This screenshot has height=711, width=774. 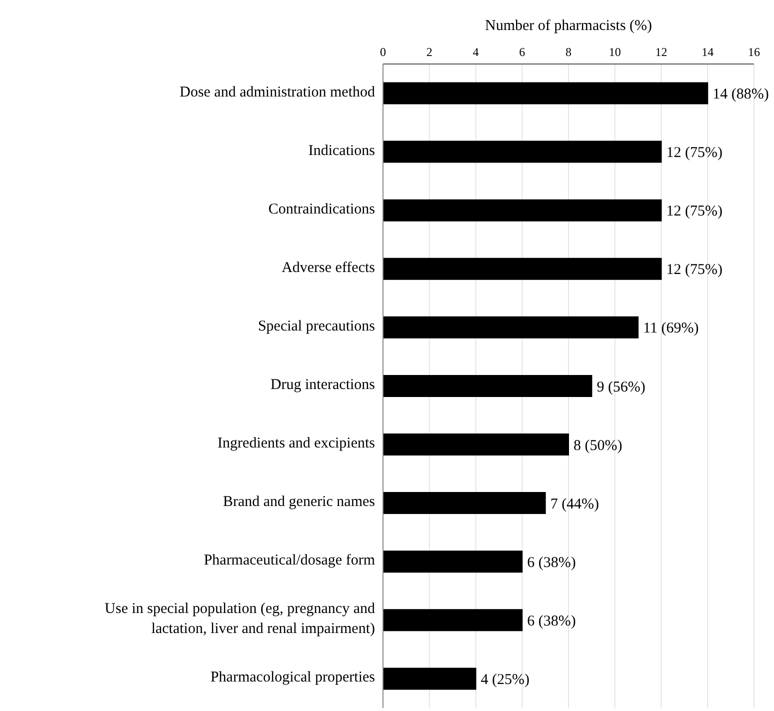 What do you see at coordinates (621, 387) in the screenshot?
I see `data-label: 9 (56%)` at bounding box center [621, 387].